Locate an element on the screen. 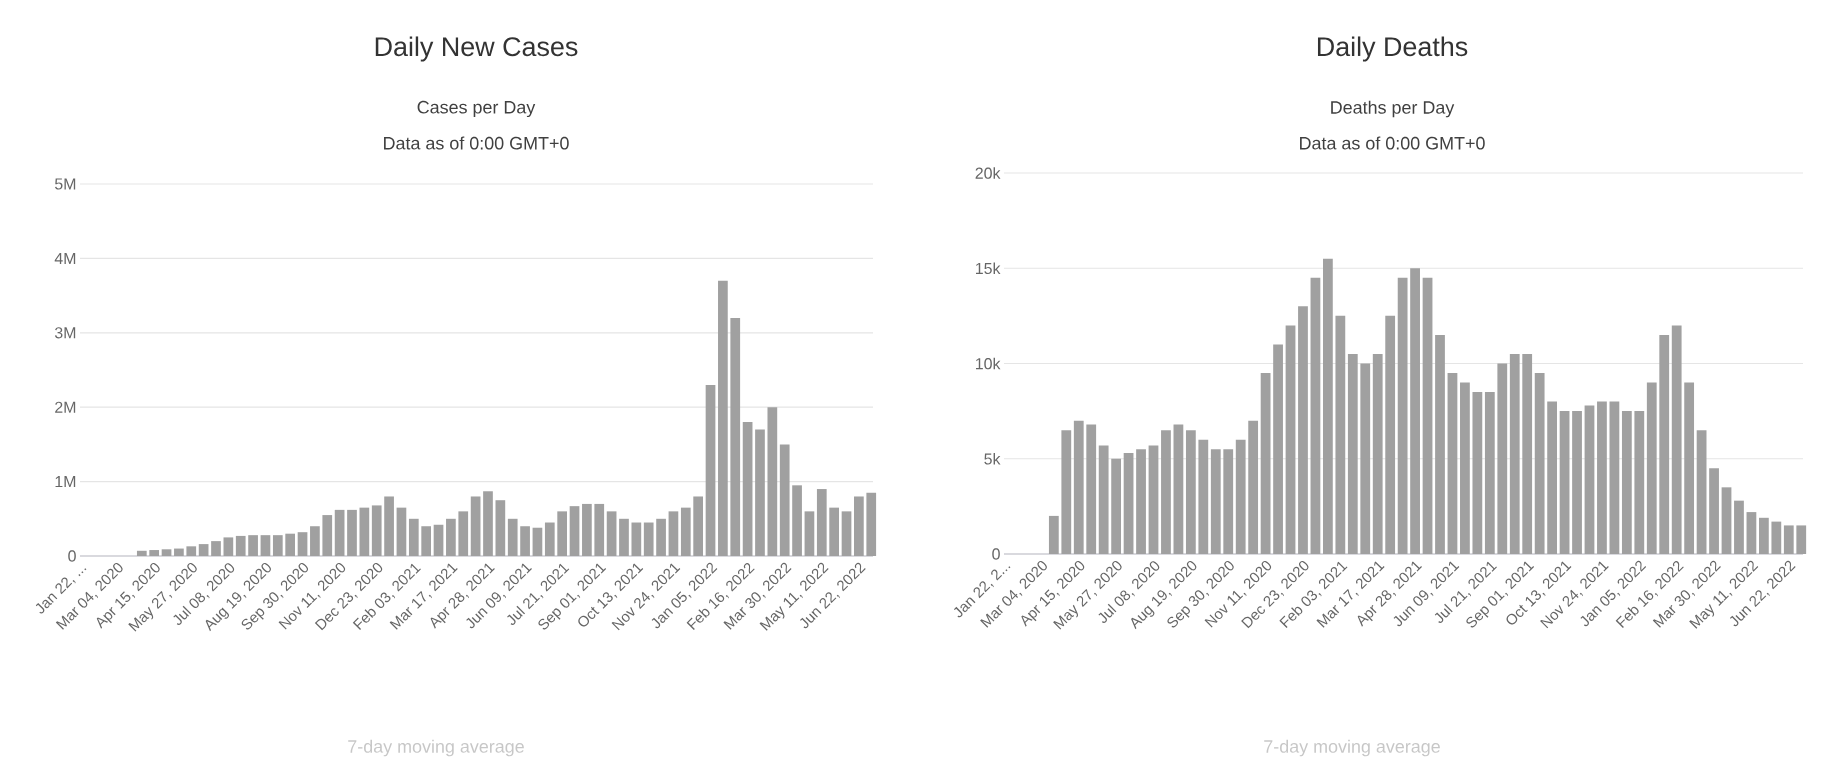  y-tick-label: 4M is located at coordinates (65, 258).